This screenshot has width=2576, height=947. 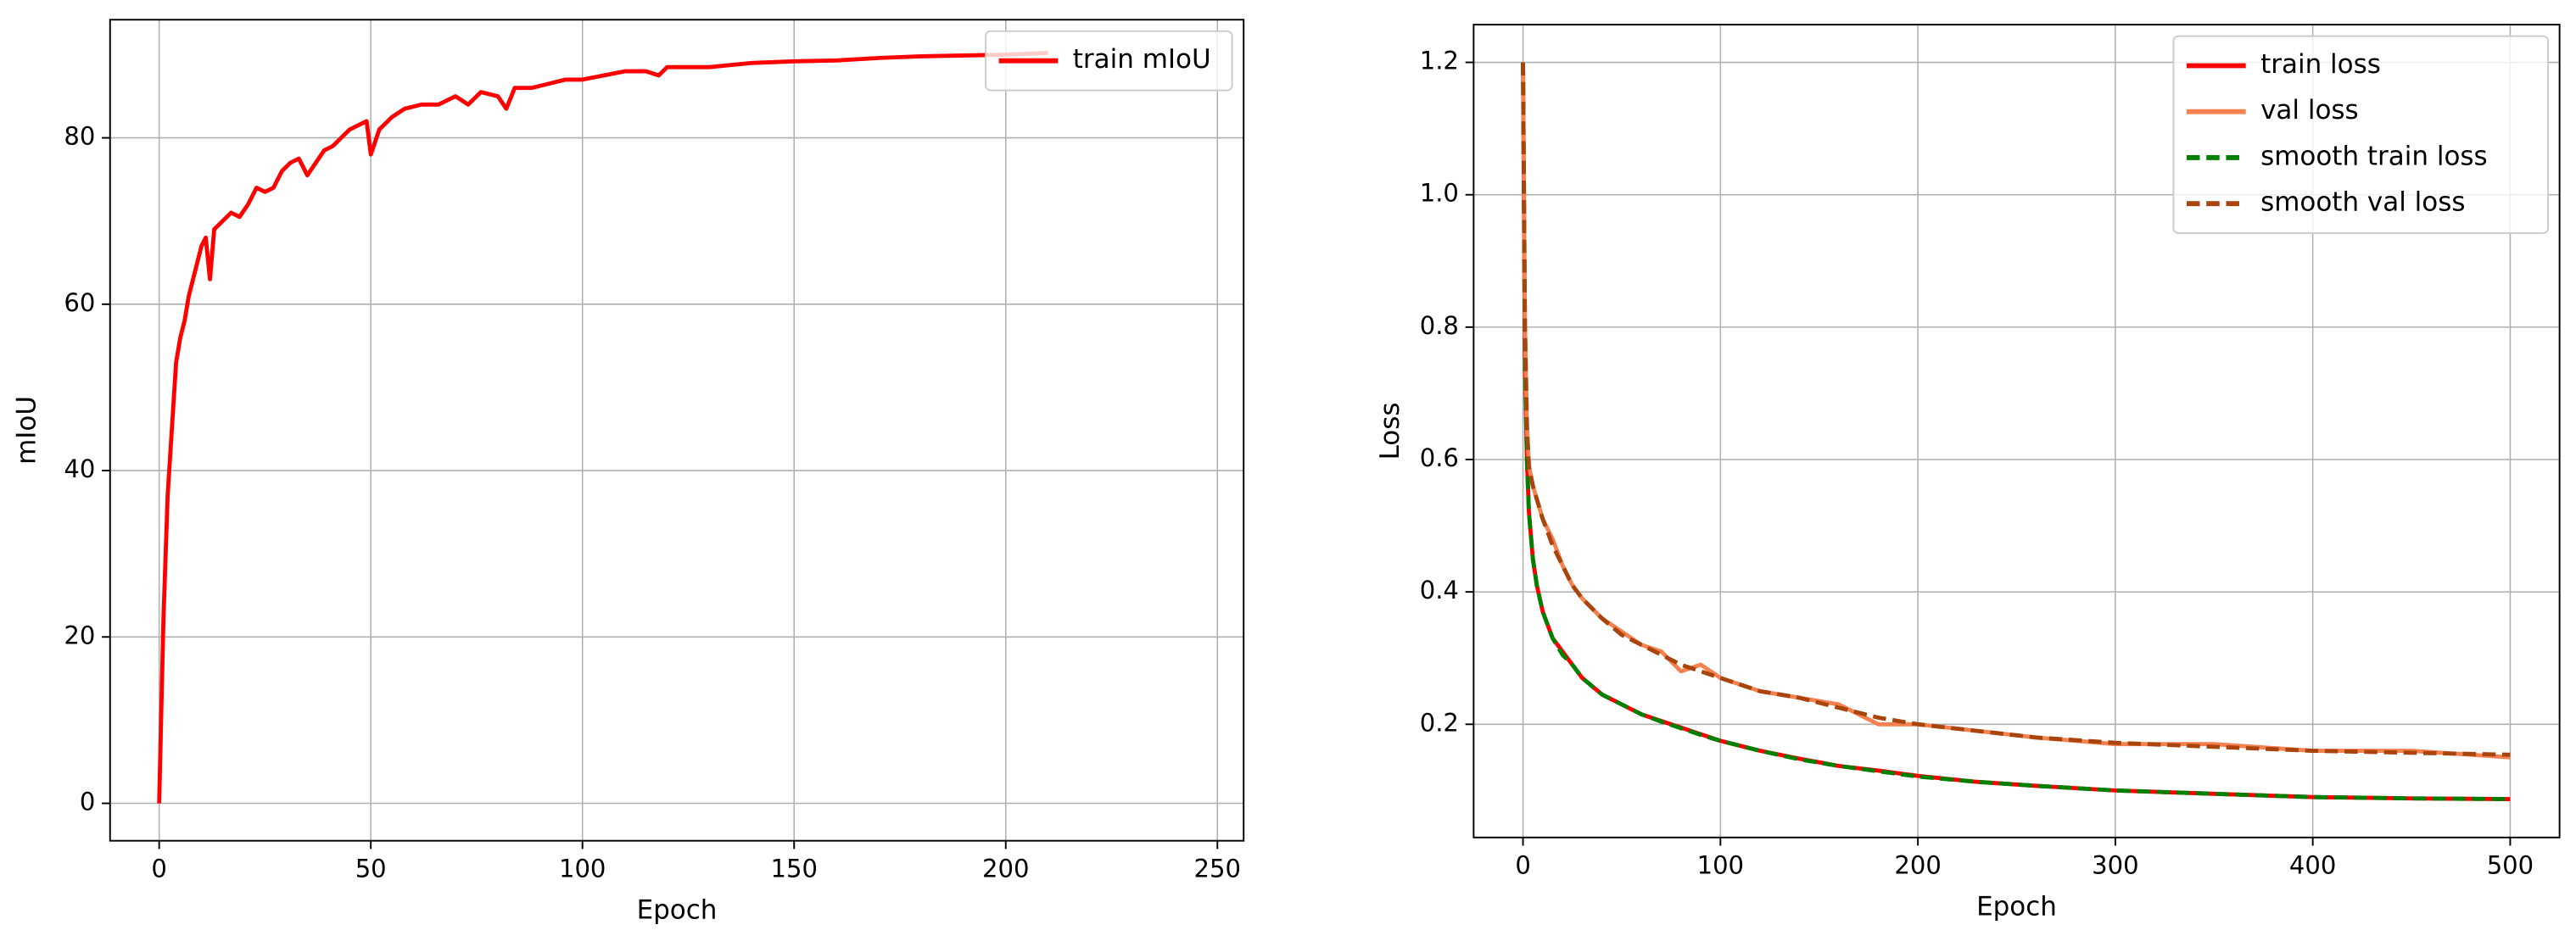 I want to click on y-tick-label: 0.4, so click(x=1439, y=590).